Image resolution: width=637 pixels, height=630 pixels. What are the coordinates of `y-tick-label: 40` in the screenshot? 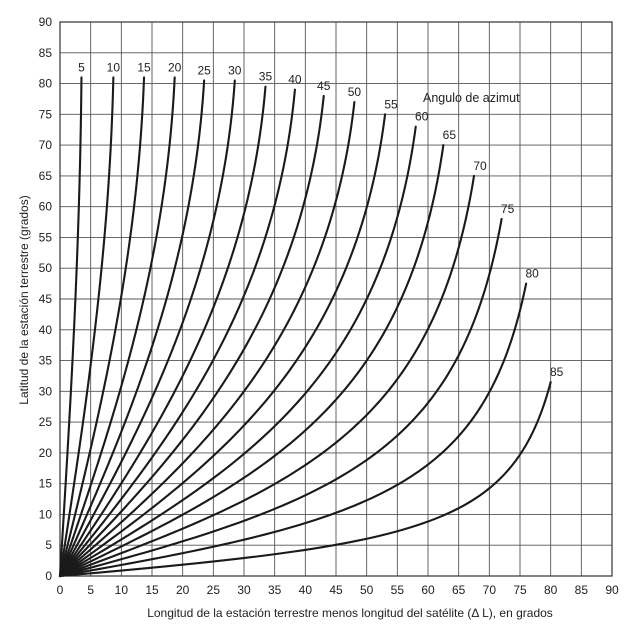 It's located at (46, 330).